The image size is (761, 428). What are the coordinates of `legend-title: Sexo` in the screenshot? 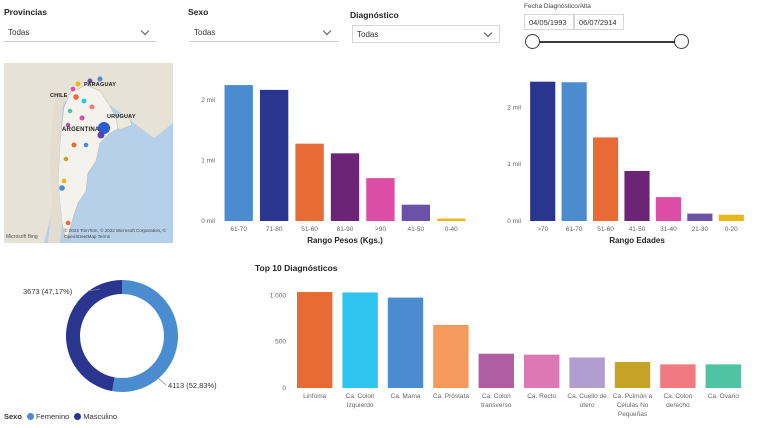 It's located at (13, 416).